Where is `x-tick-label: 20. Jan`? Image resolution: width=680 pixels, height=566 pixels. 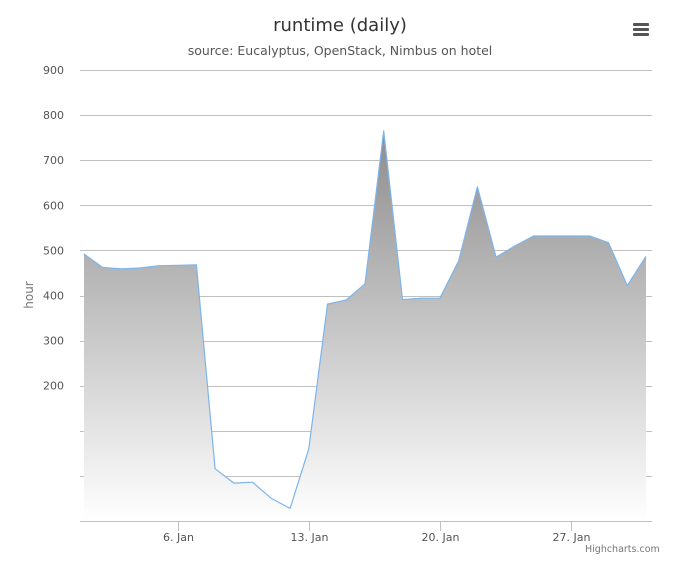 x-tick-label: 20. Jan is located at coordinates (441, 537).